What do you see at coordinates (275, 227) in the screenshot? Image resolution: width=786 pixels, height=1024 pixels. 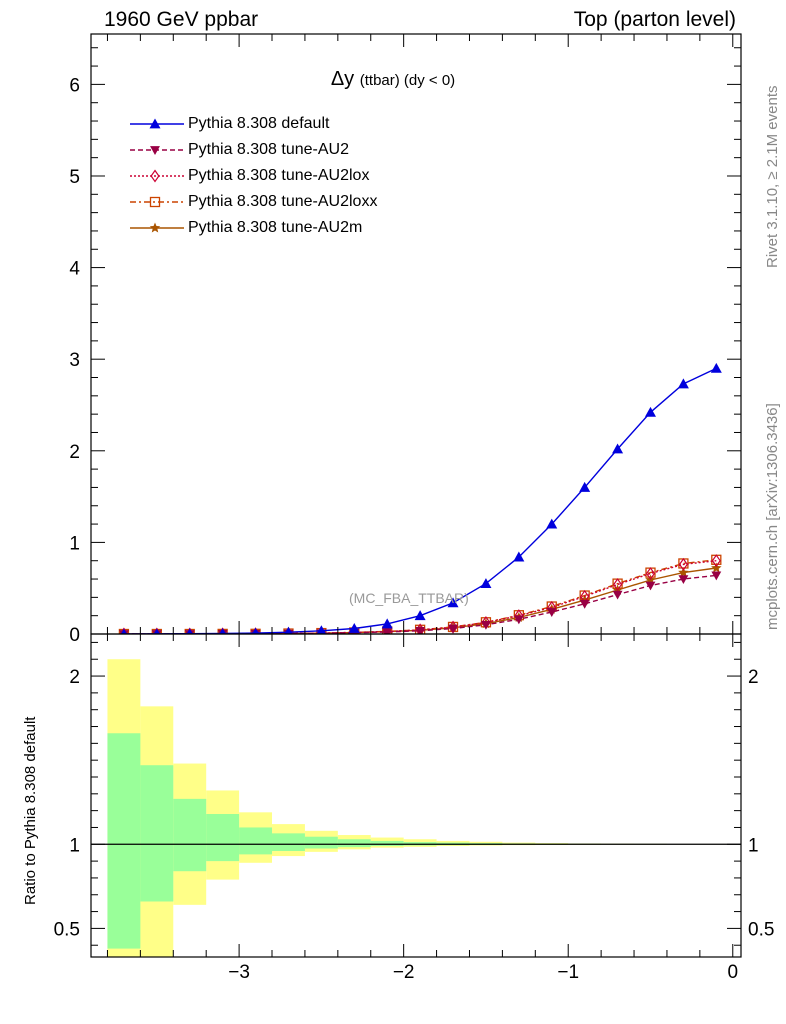 I see `legend-label-au2m: Pythia 8.308 tune-AU2m` at bounding box center [275, 227].